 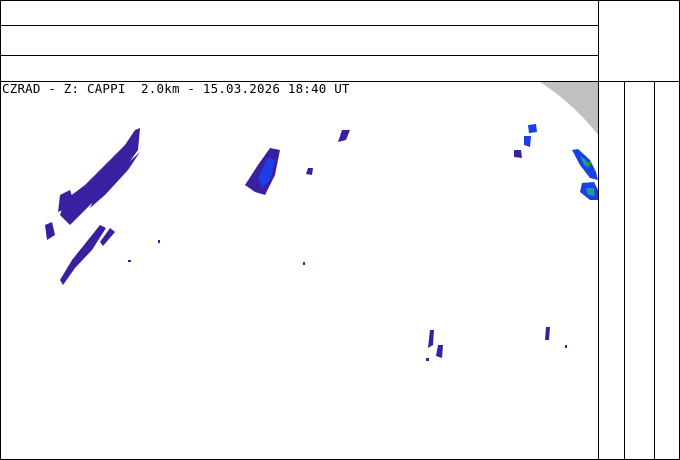 What do you see at coordinates (102, 206) in the screenshot?
I see `echo-cluster-west` at bounding box center [102, 206].